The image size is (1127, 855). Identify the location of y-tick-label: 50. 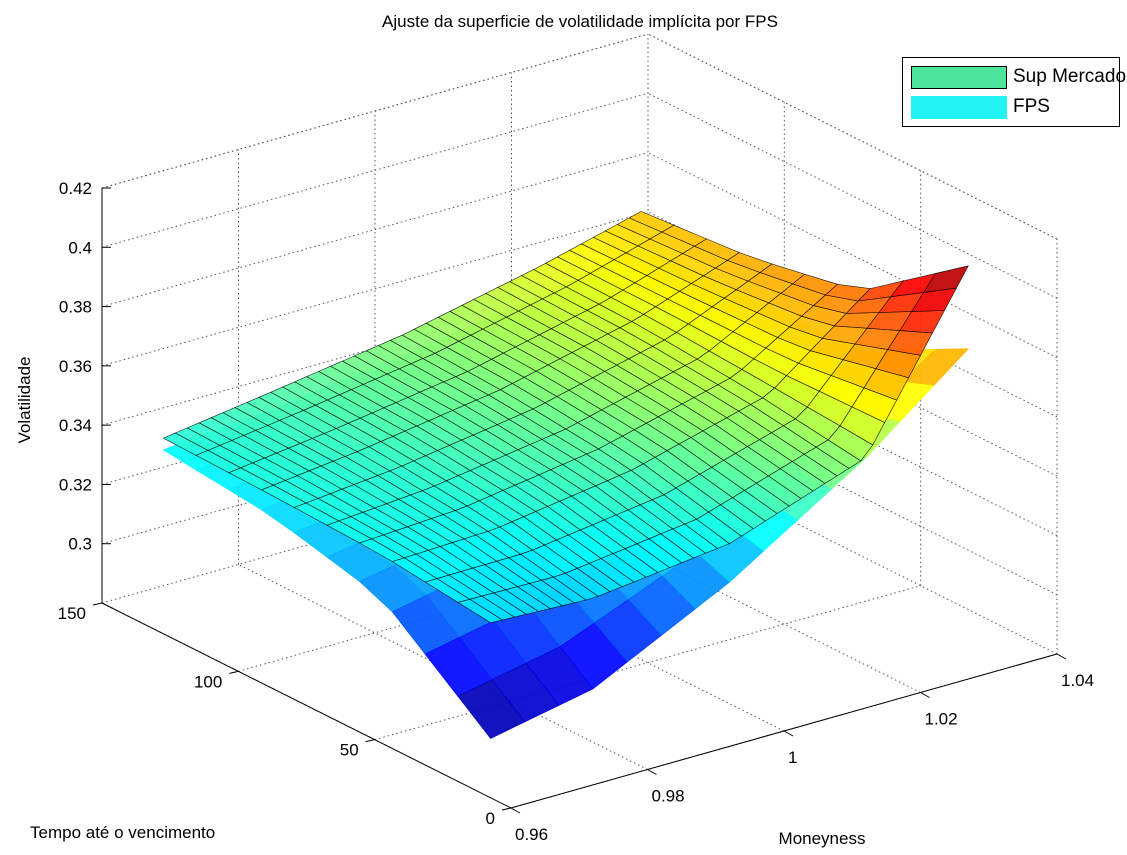
(349, 750).